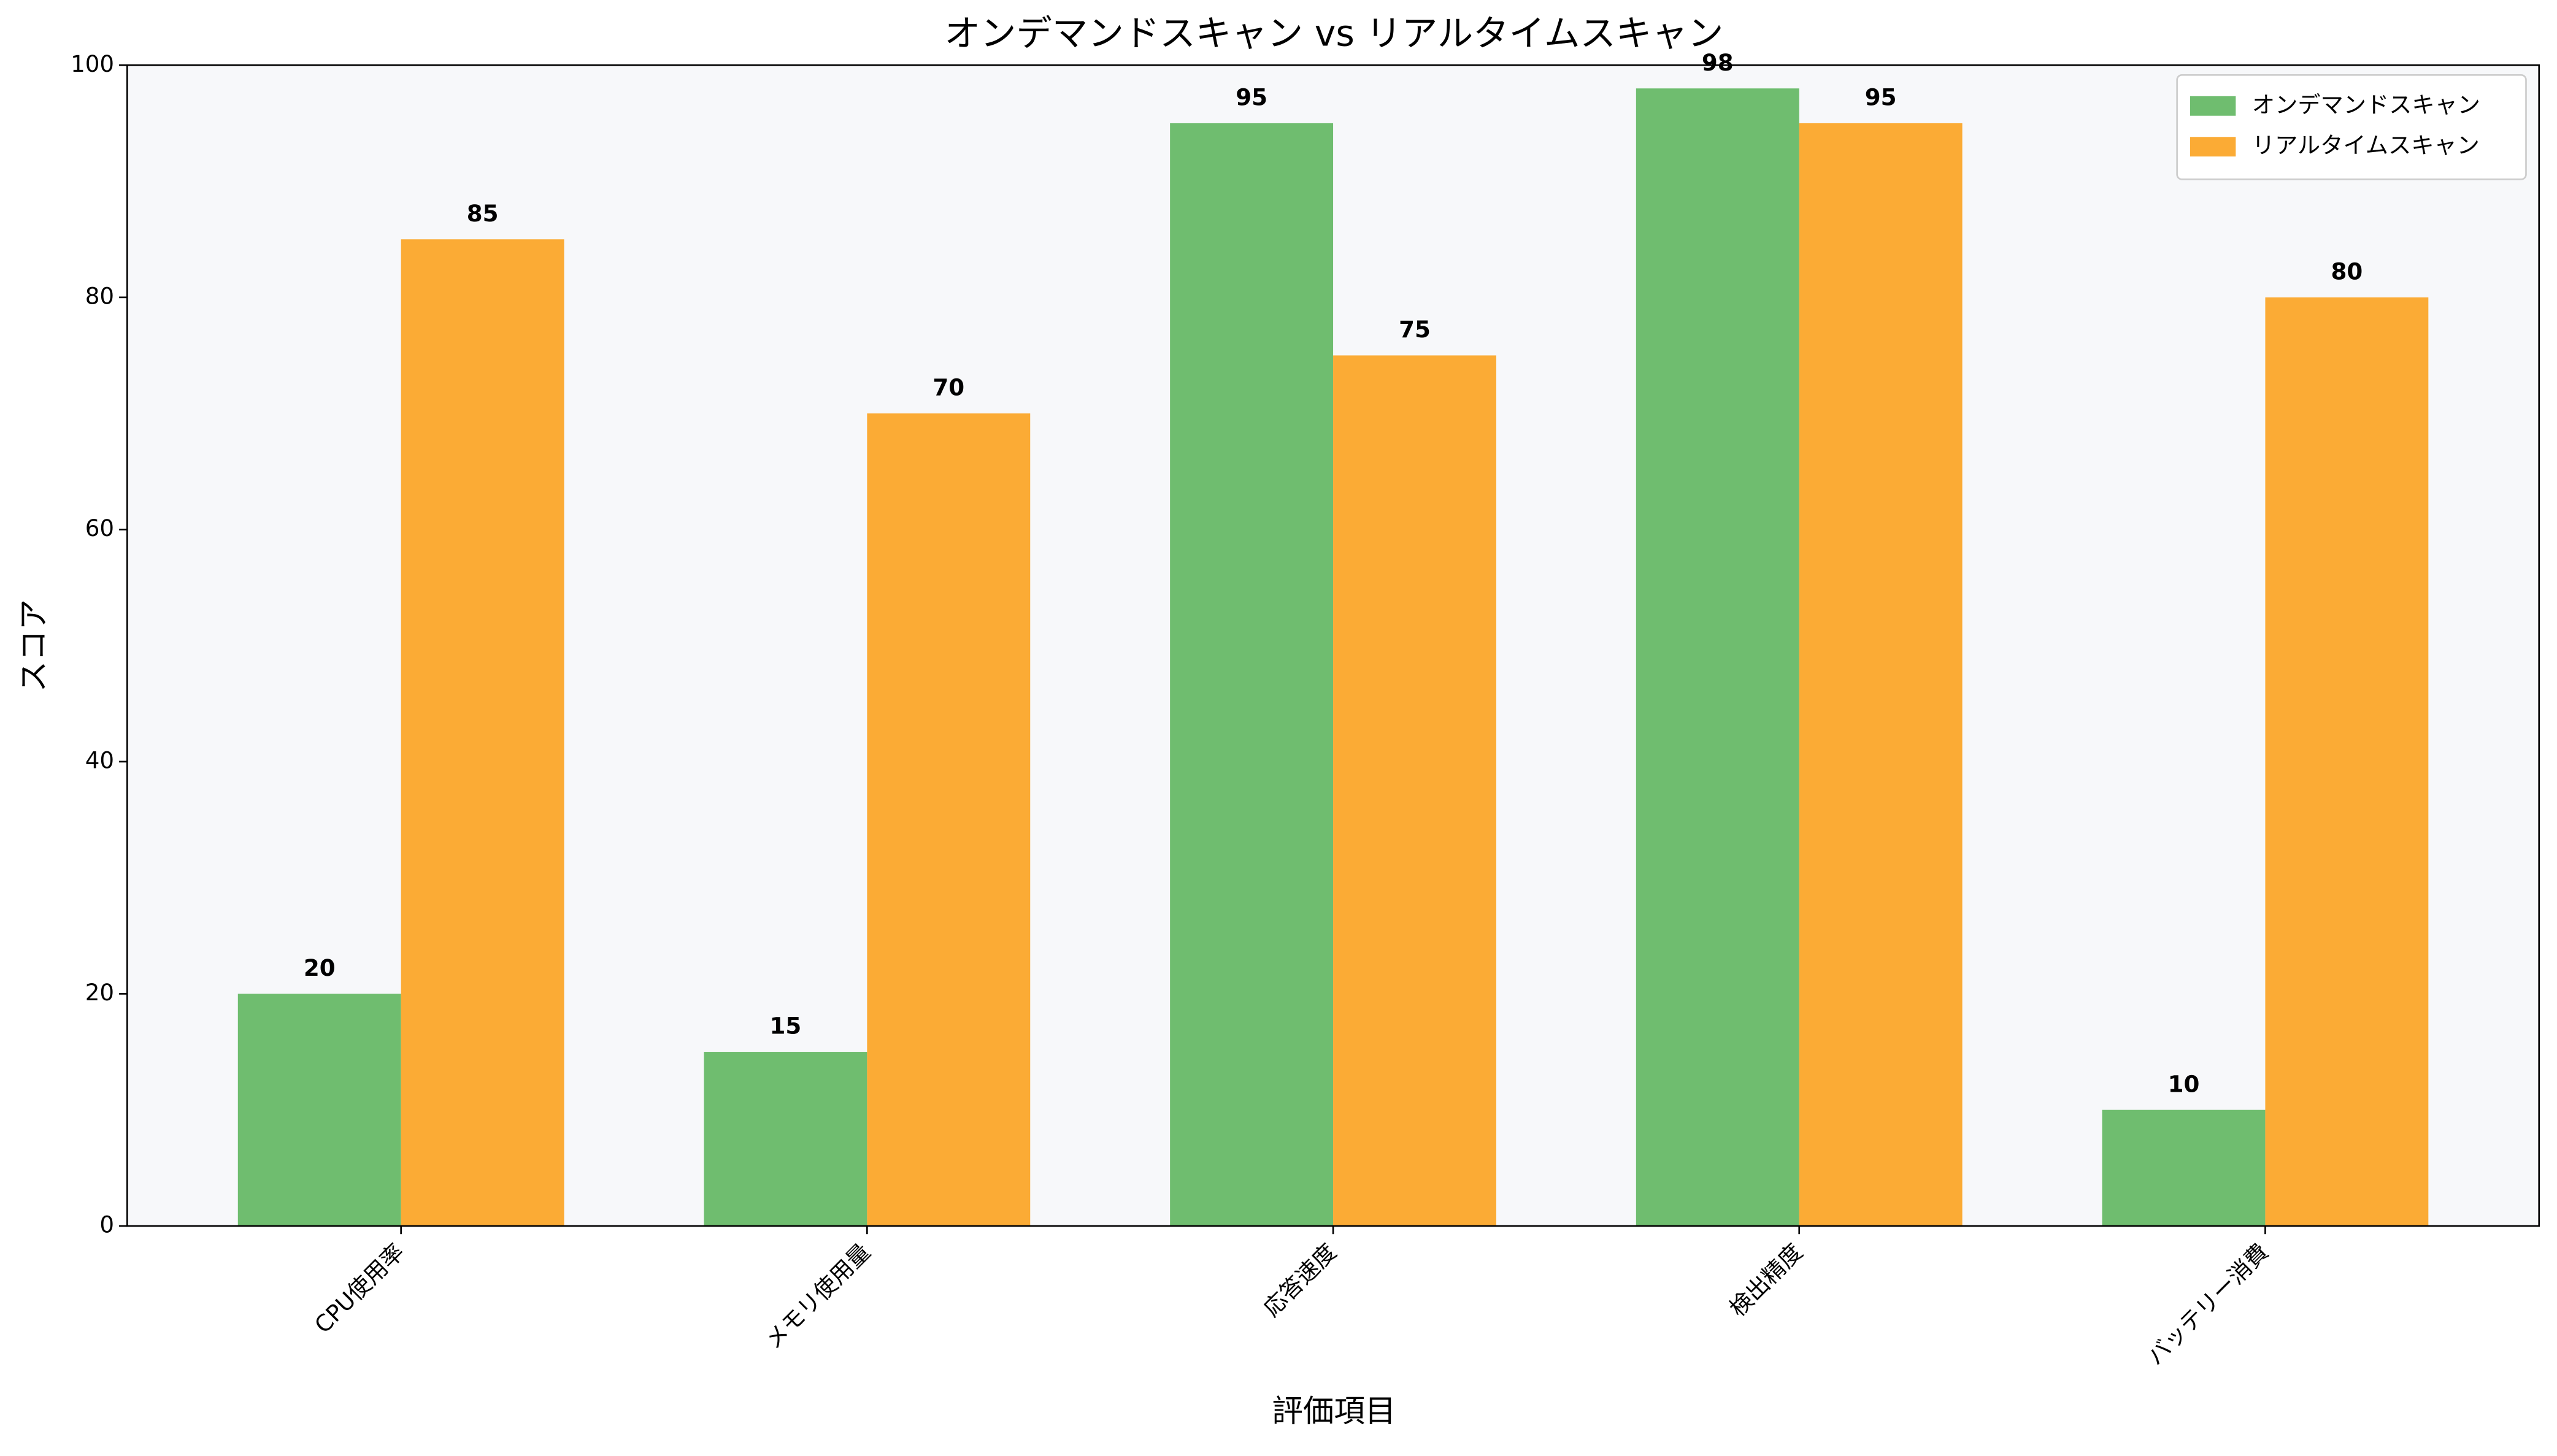  What do you see at coordinates (92, 63) in the screenshot?
I see `y-tick-label: 100` at bounding box center [92, 63].